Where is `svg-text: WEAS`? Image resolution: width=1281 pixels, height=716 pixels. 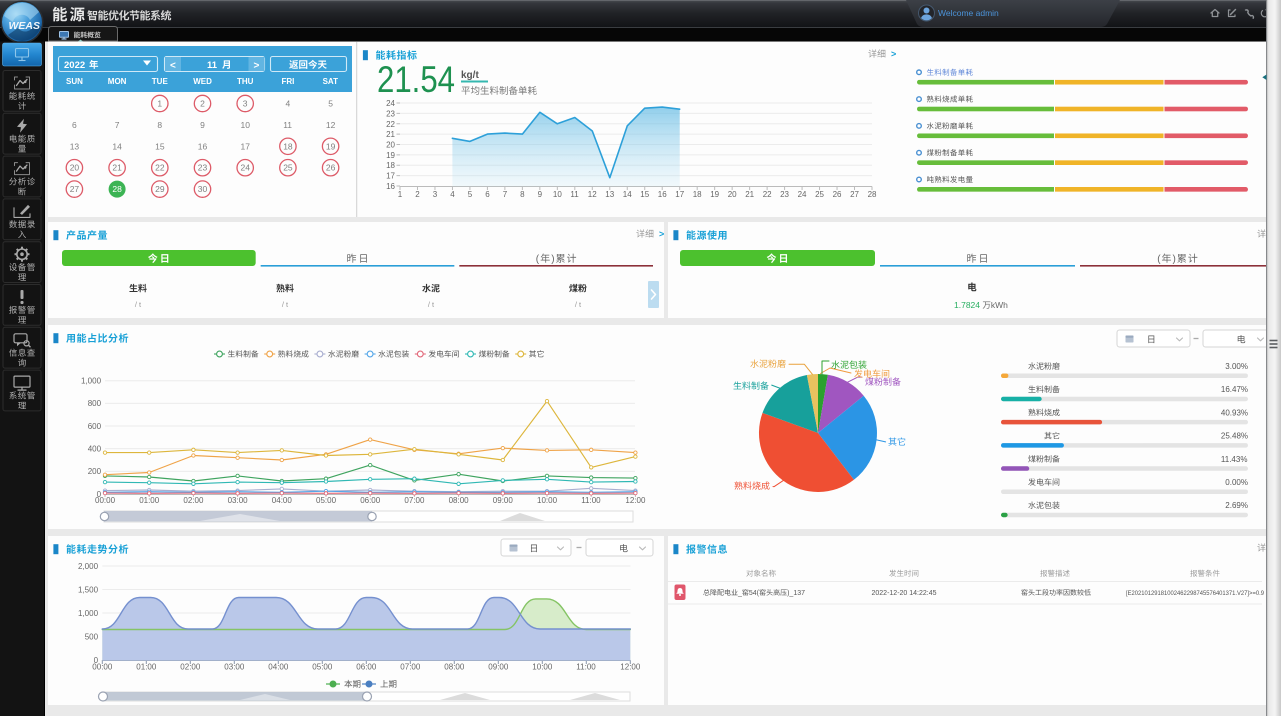
svg-text: WEAS is located at coordinates (25, 26).